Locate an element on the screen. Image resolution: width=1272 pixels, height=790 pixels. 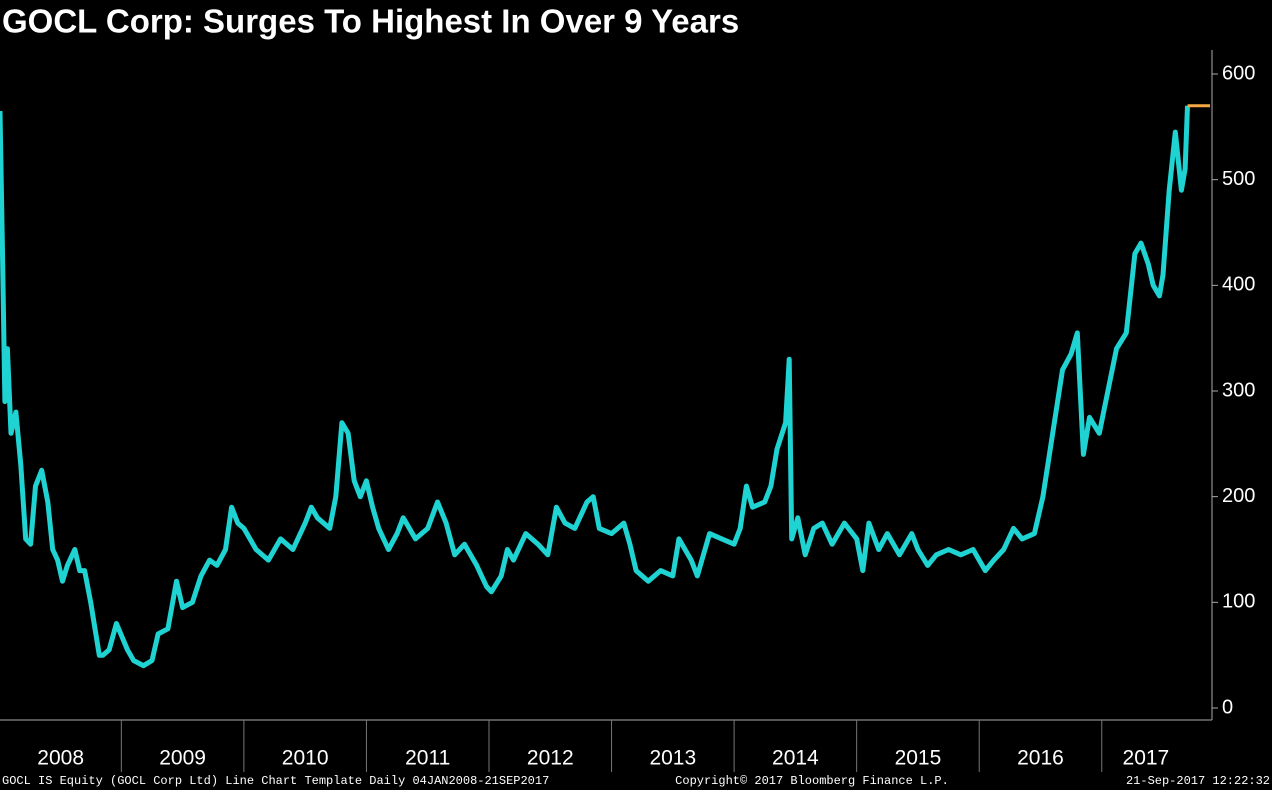
y-tick-label: 0 is located at coordinates (1227, 707).